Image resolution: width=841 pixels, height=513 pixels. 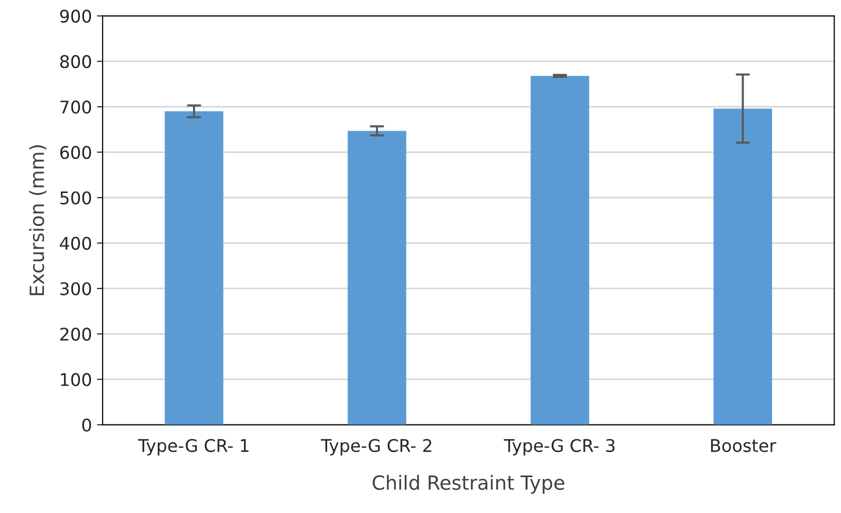 What do you see at coordinates (37, 220) in the screenshot?
I see `y-axis-title: Excursion (mm)` at bounding box center [37, 220].